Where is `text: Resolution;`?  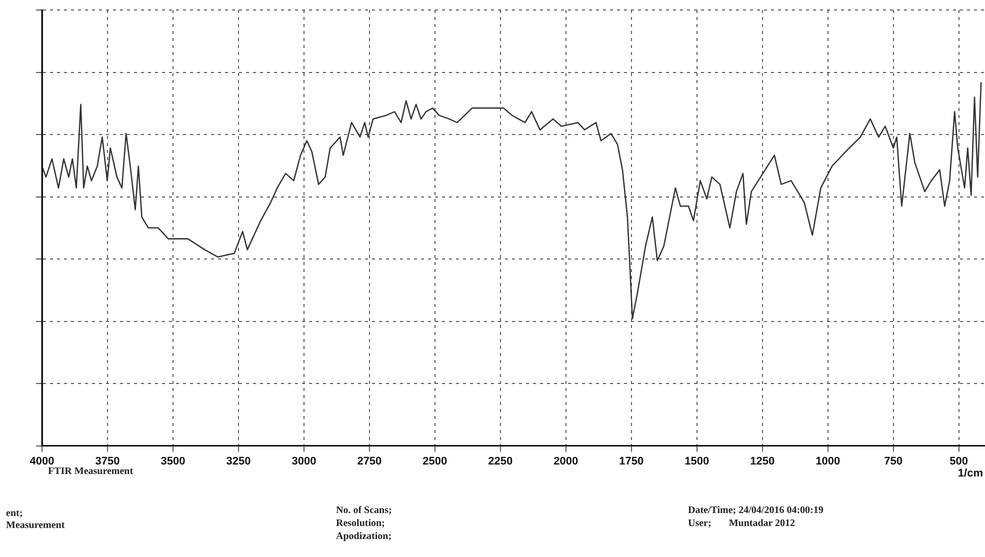 text: Resolution; is located at coordinates (360, 523).